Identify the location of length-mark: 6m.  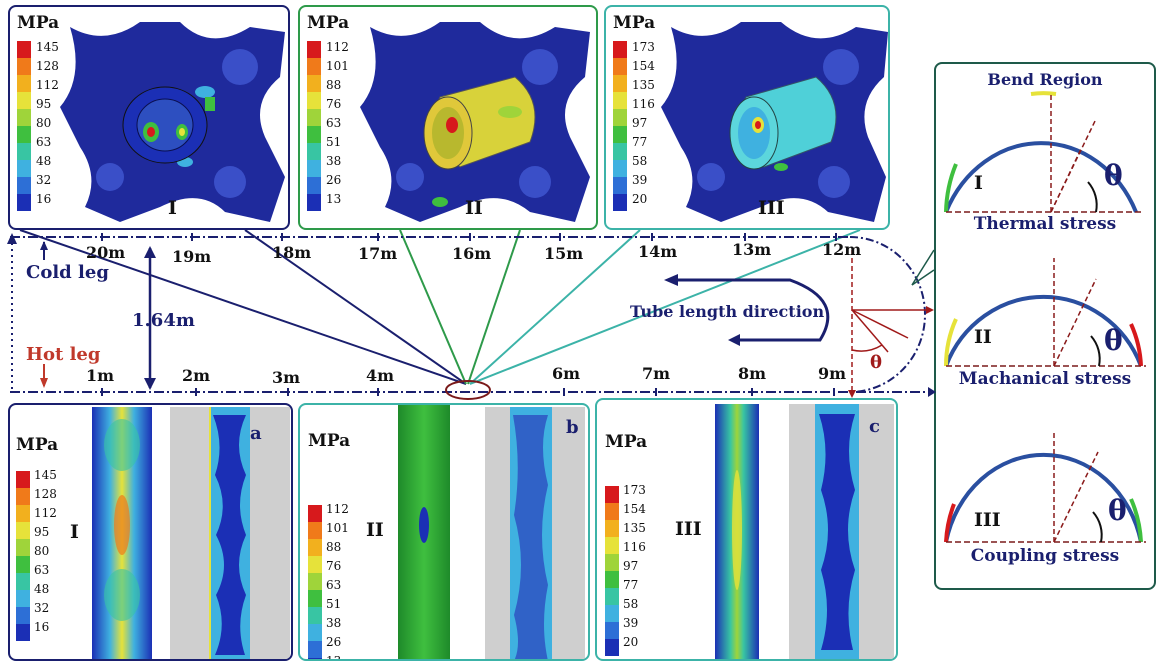
(566, 373).